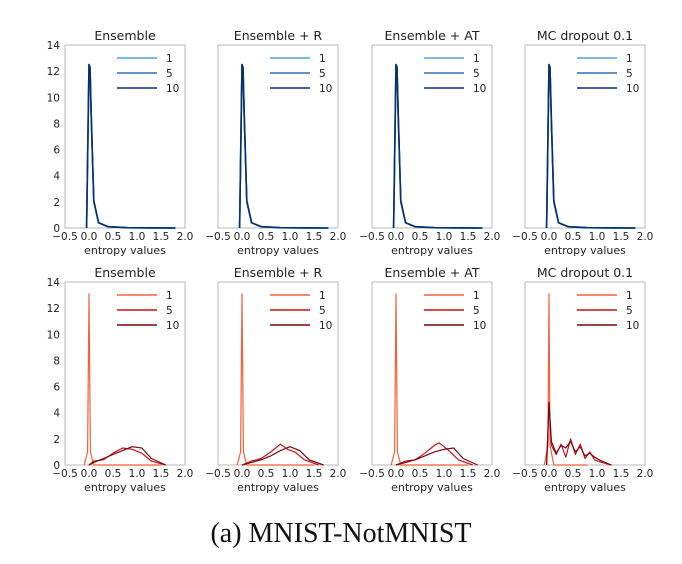 The image size is (682, 564). What do you see at coordinates (56, 124) in the screenshot?
I see `y-tick-label: 8` at bounding box center [56, 124].